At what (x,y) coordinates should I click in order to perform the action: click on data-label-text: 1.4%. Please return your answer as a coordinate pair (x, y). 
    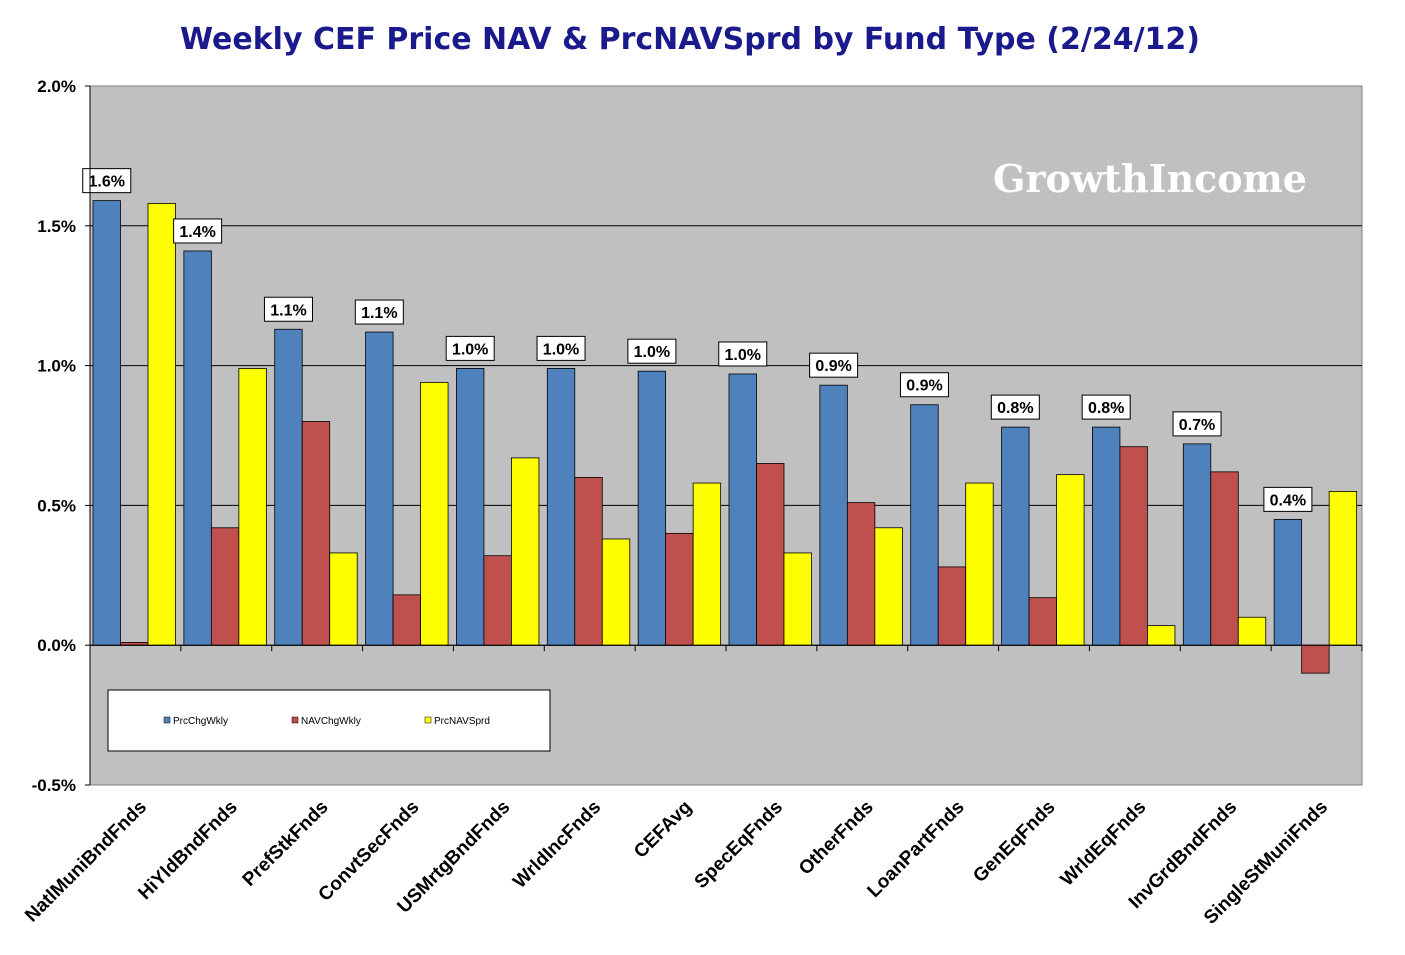
    Looking at the image, I should click on (197, 232).